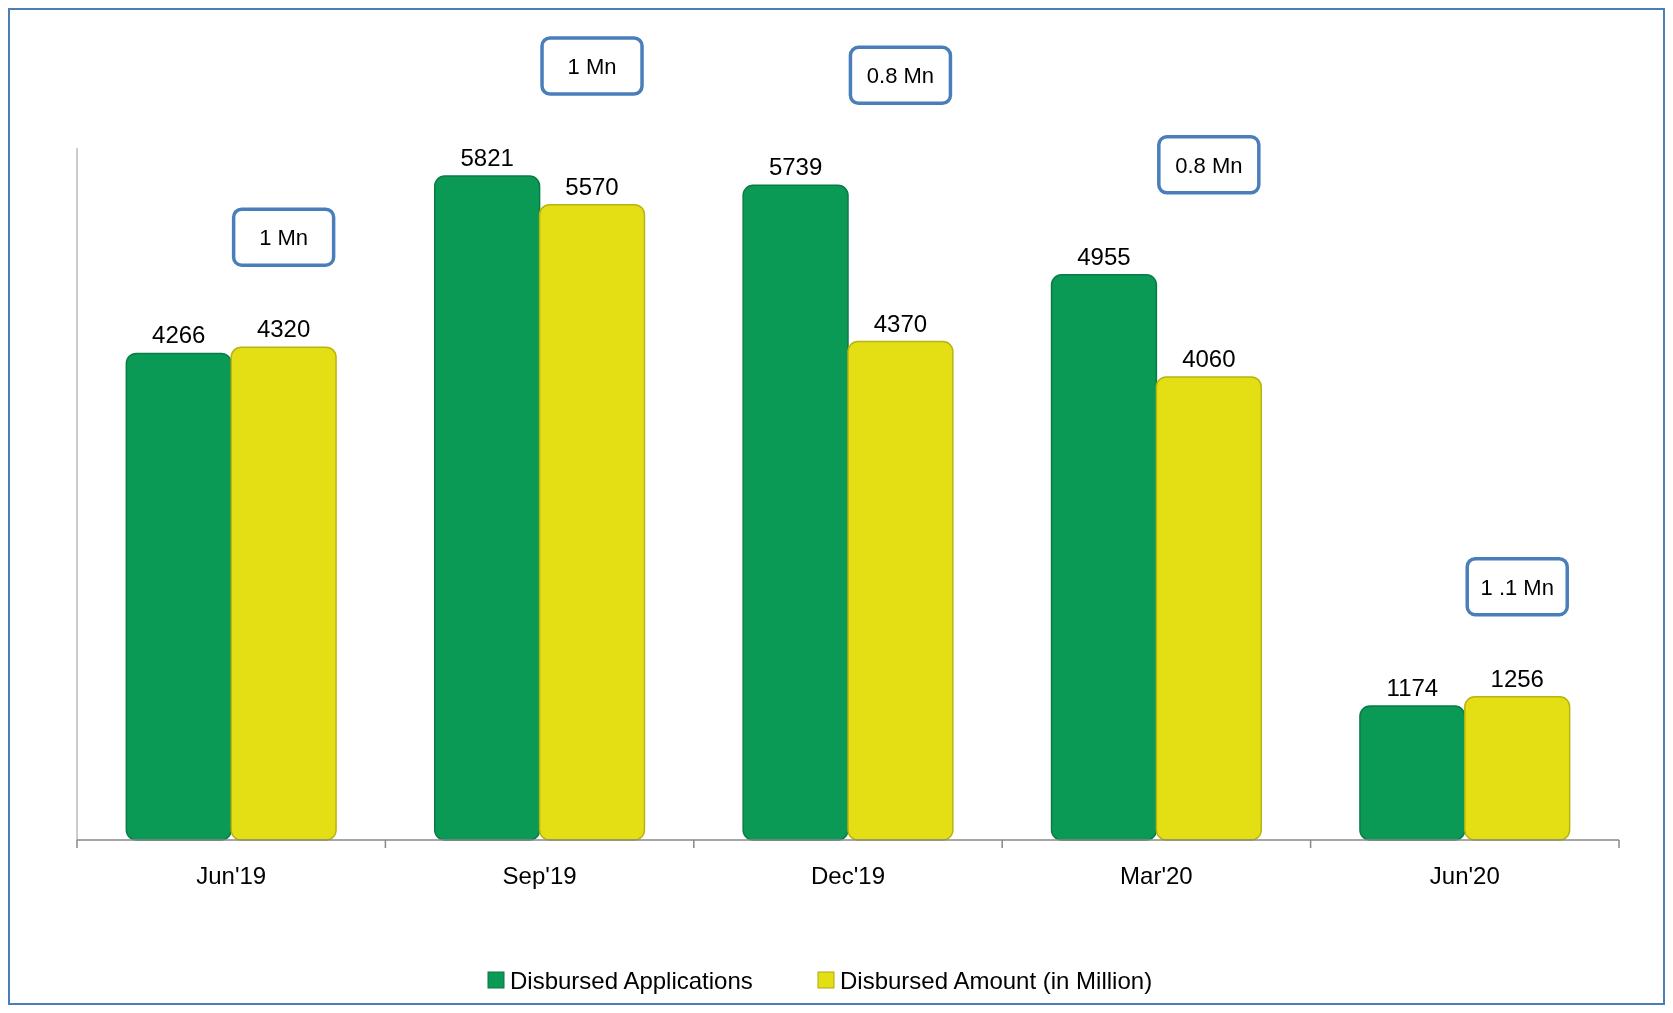 The image size is (1673, 1013). What do you see at coordinates (1464, 875) in the screenshot?
I see `x-tick-label: Jun'20` at bounding box center [1464, 875].